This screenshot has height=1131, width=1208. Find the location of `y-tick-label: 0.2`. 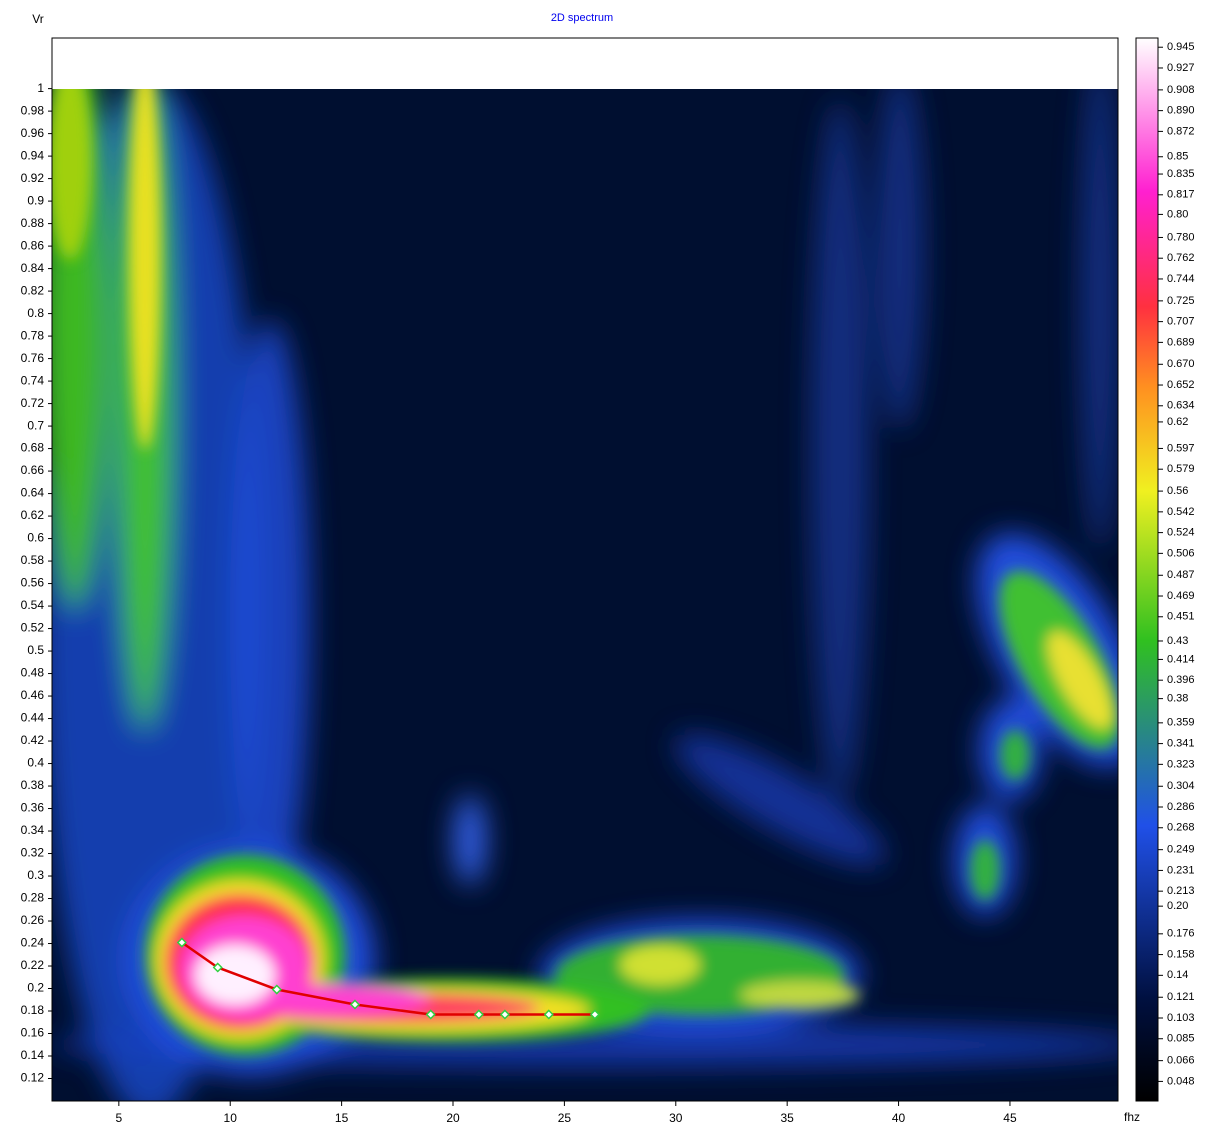

y-tick-label: 0.2 is located at coordinates (35, 988).